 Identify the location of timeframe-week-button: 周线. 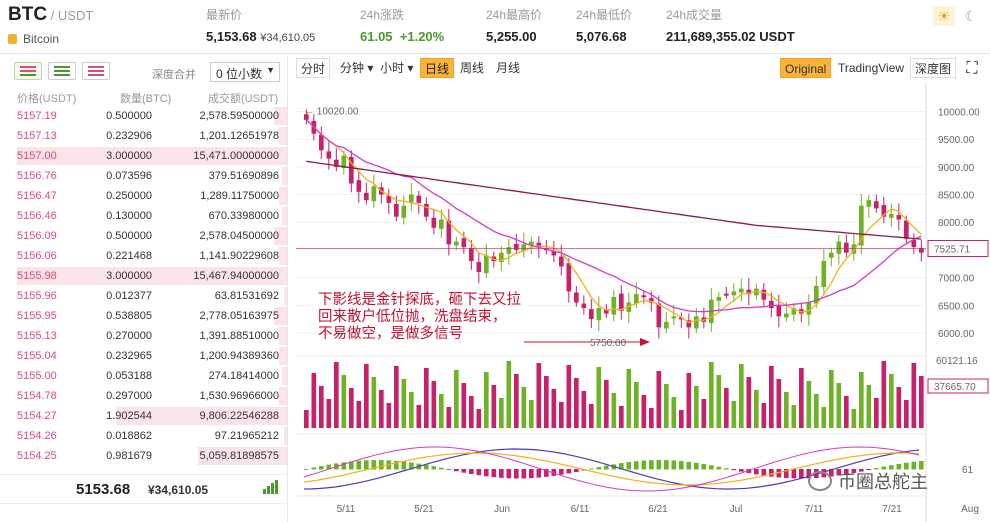
(472, 68).